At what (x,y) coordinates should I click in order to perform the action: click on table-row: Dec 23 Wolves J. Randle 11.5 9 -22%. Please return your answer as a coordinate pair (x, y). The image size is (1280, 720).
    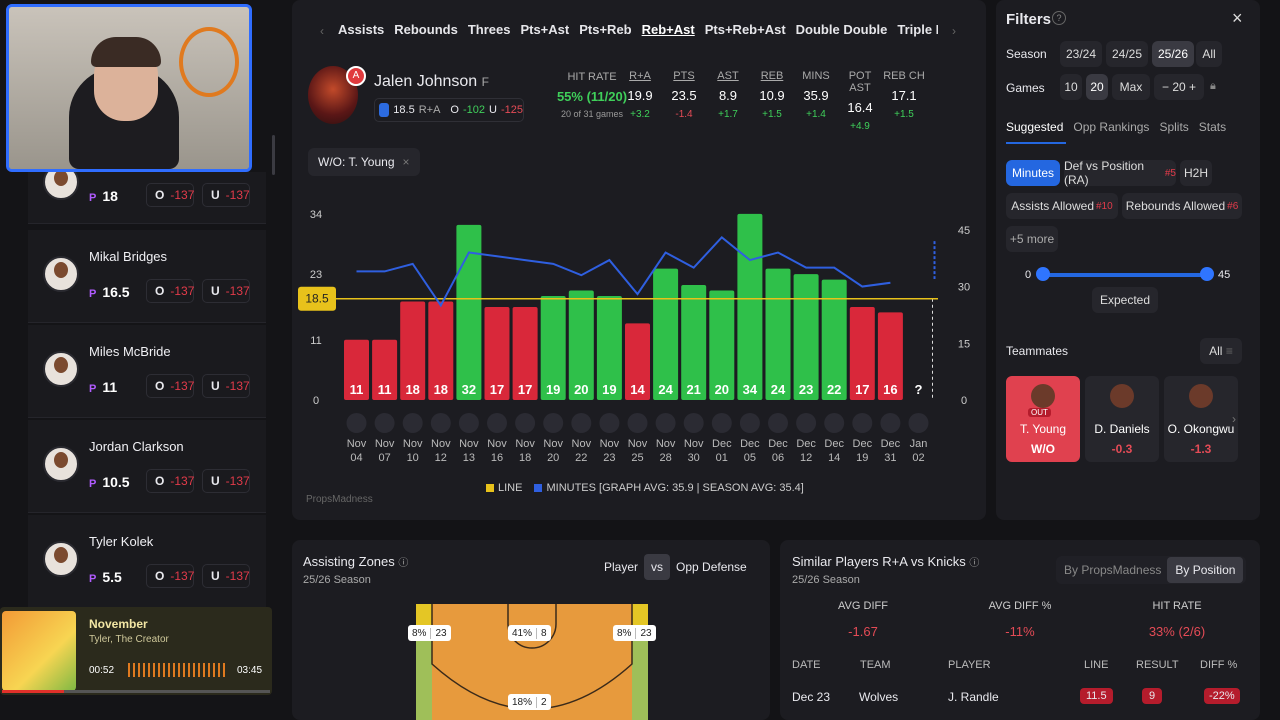
    Looking at the image, I should click on (1020, 697).